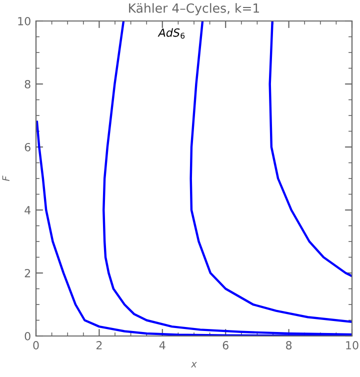 The image size is (360, 377). What do you see at coordinates (27, 273) in the screenshot?
I see `y-tick-label: 2` at bounding box center [27, 273].